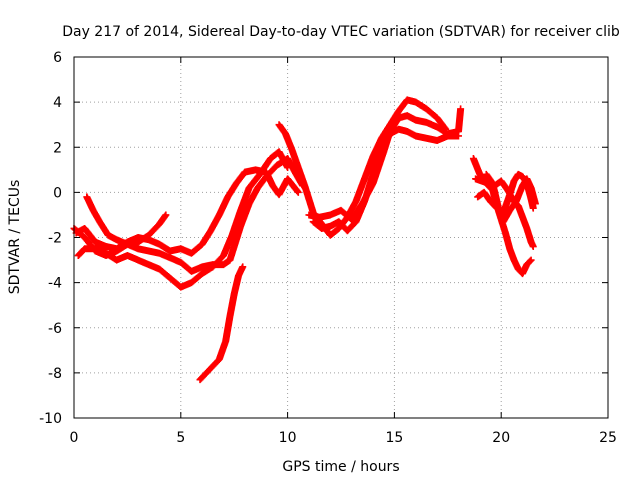  What do you see at coordinates (340, 467) in the screenshot?
I see `x-axis-label: GPS time / hours` at bounding box center [340, 467].